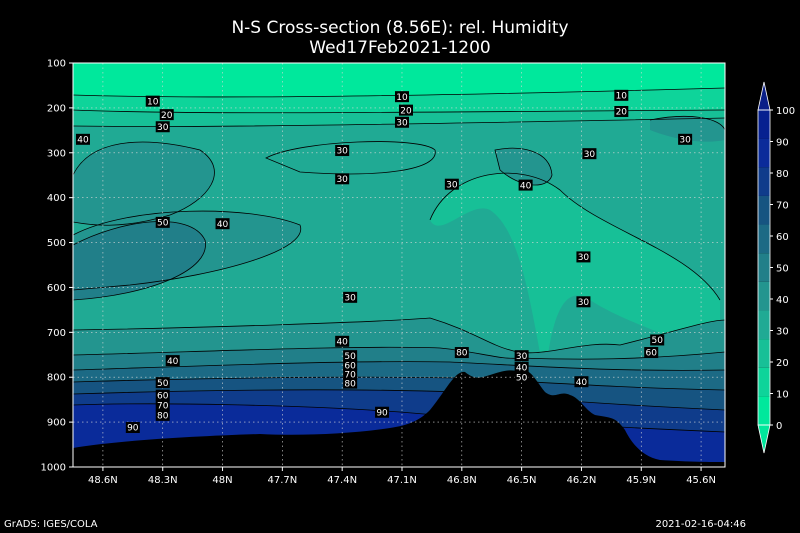 This screenshot has width=800, height=533. I want to click on chart-title: N-S Cross-section (8.56E): rel. Humidity, so click(400, 28).